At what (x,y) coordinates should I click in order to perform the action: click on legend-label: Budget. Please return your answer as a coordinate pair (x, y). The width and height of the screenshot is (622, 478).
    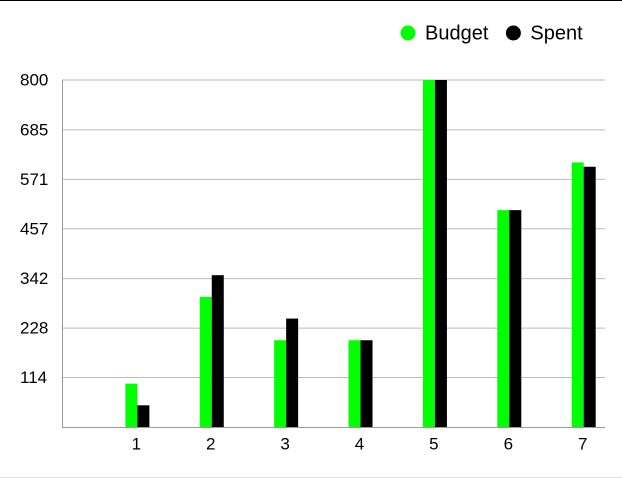
    Looking at the image, I should click on (457, 33).